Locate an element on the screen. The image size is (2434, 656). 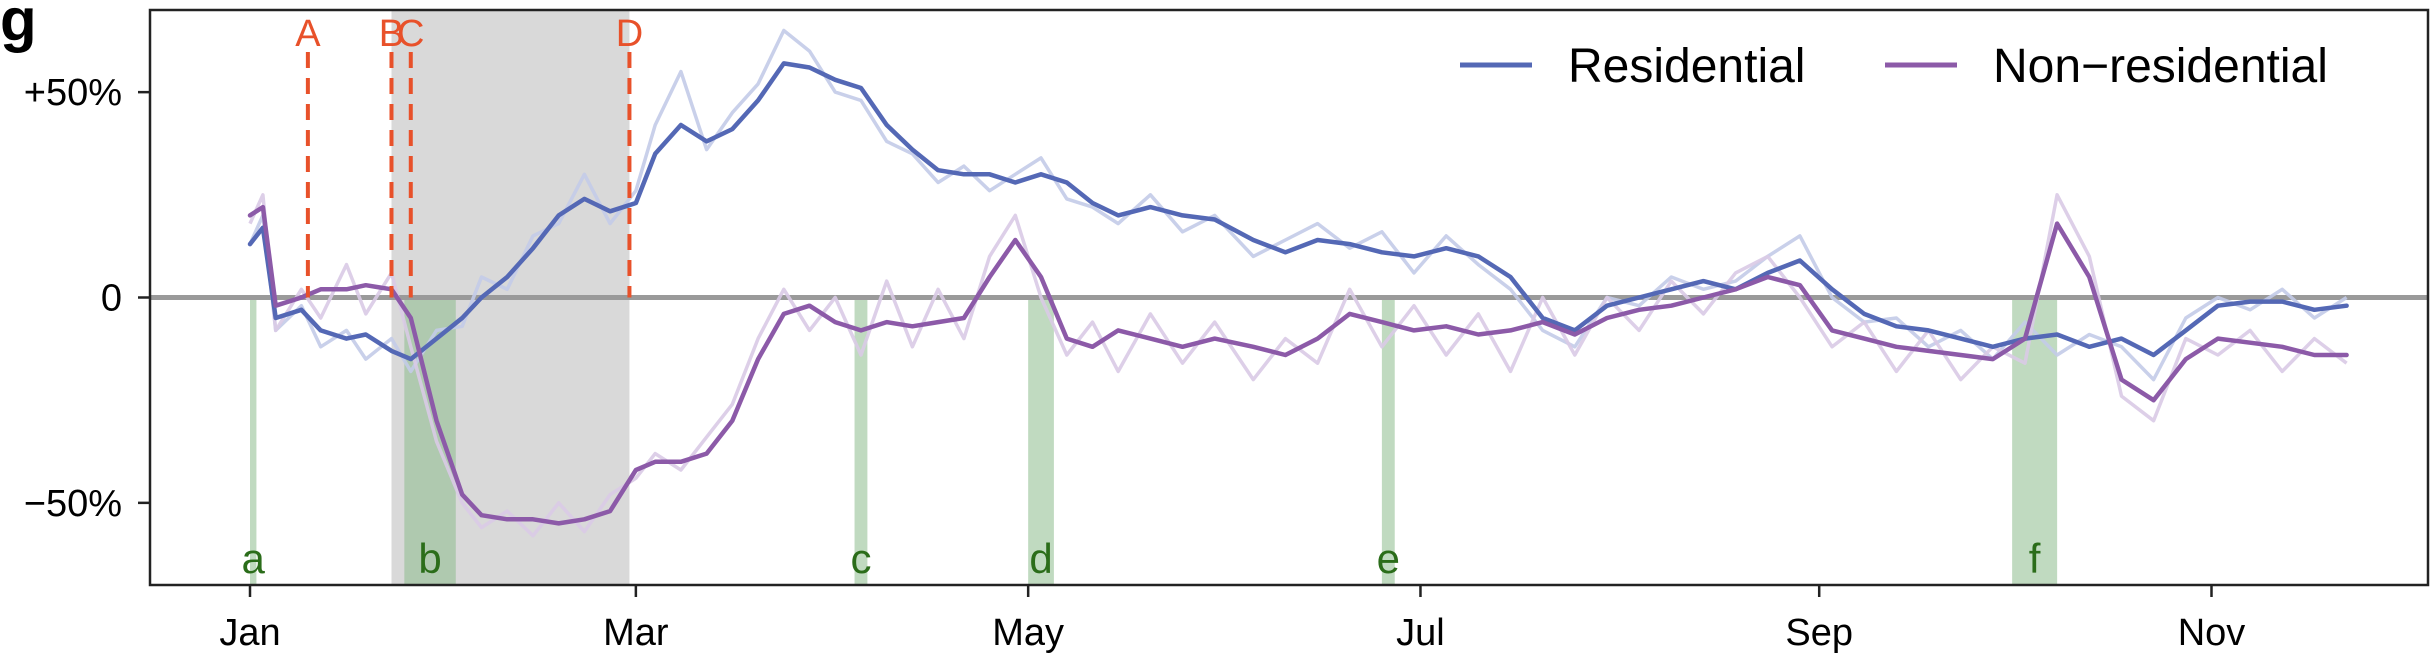
holiday-label-e: e is located at coordinates (1388, 558).